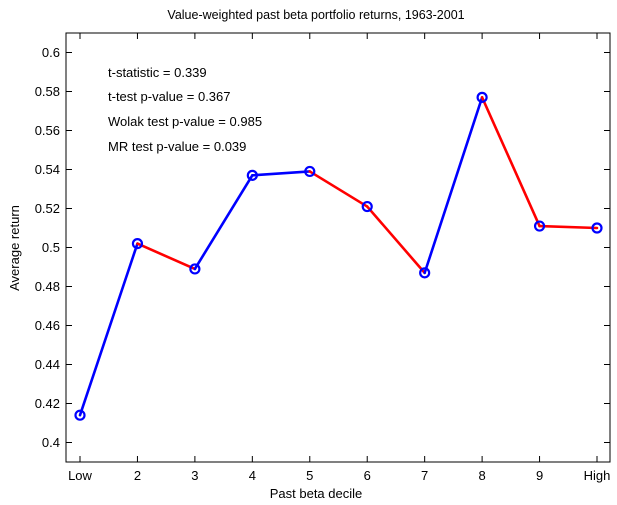  Describe the element at coordinates (169, 96) in the screenshot. I see `annotation-text: t-test p-value = 0.367` at that location.